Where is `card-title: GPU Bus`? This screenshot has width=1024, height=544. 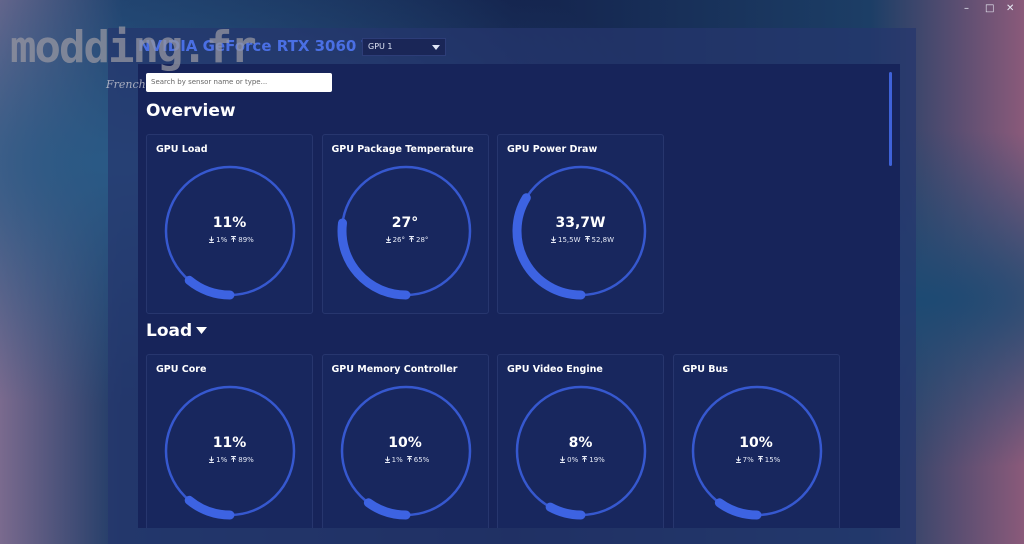 card-title: GPU Bus is located at coordinates (705, 369).